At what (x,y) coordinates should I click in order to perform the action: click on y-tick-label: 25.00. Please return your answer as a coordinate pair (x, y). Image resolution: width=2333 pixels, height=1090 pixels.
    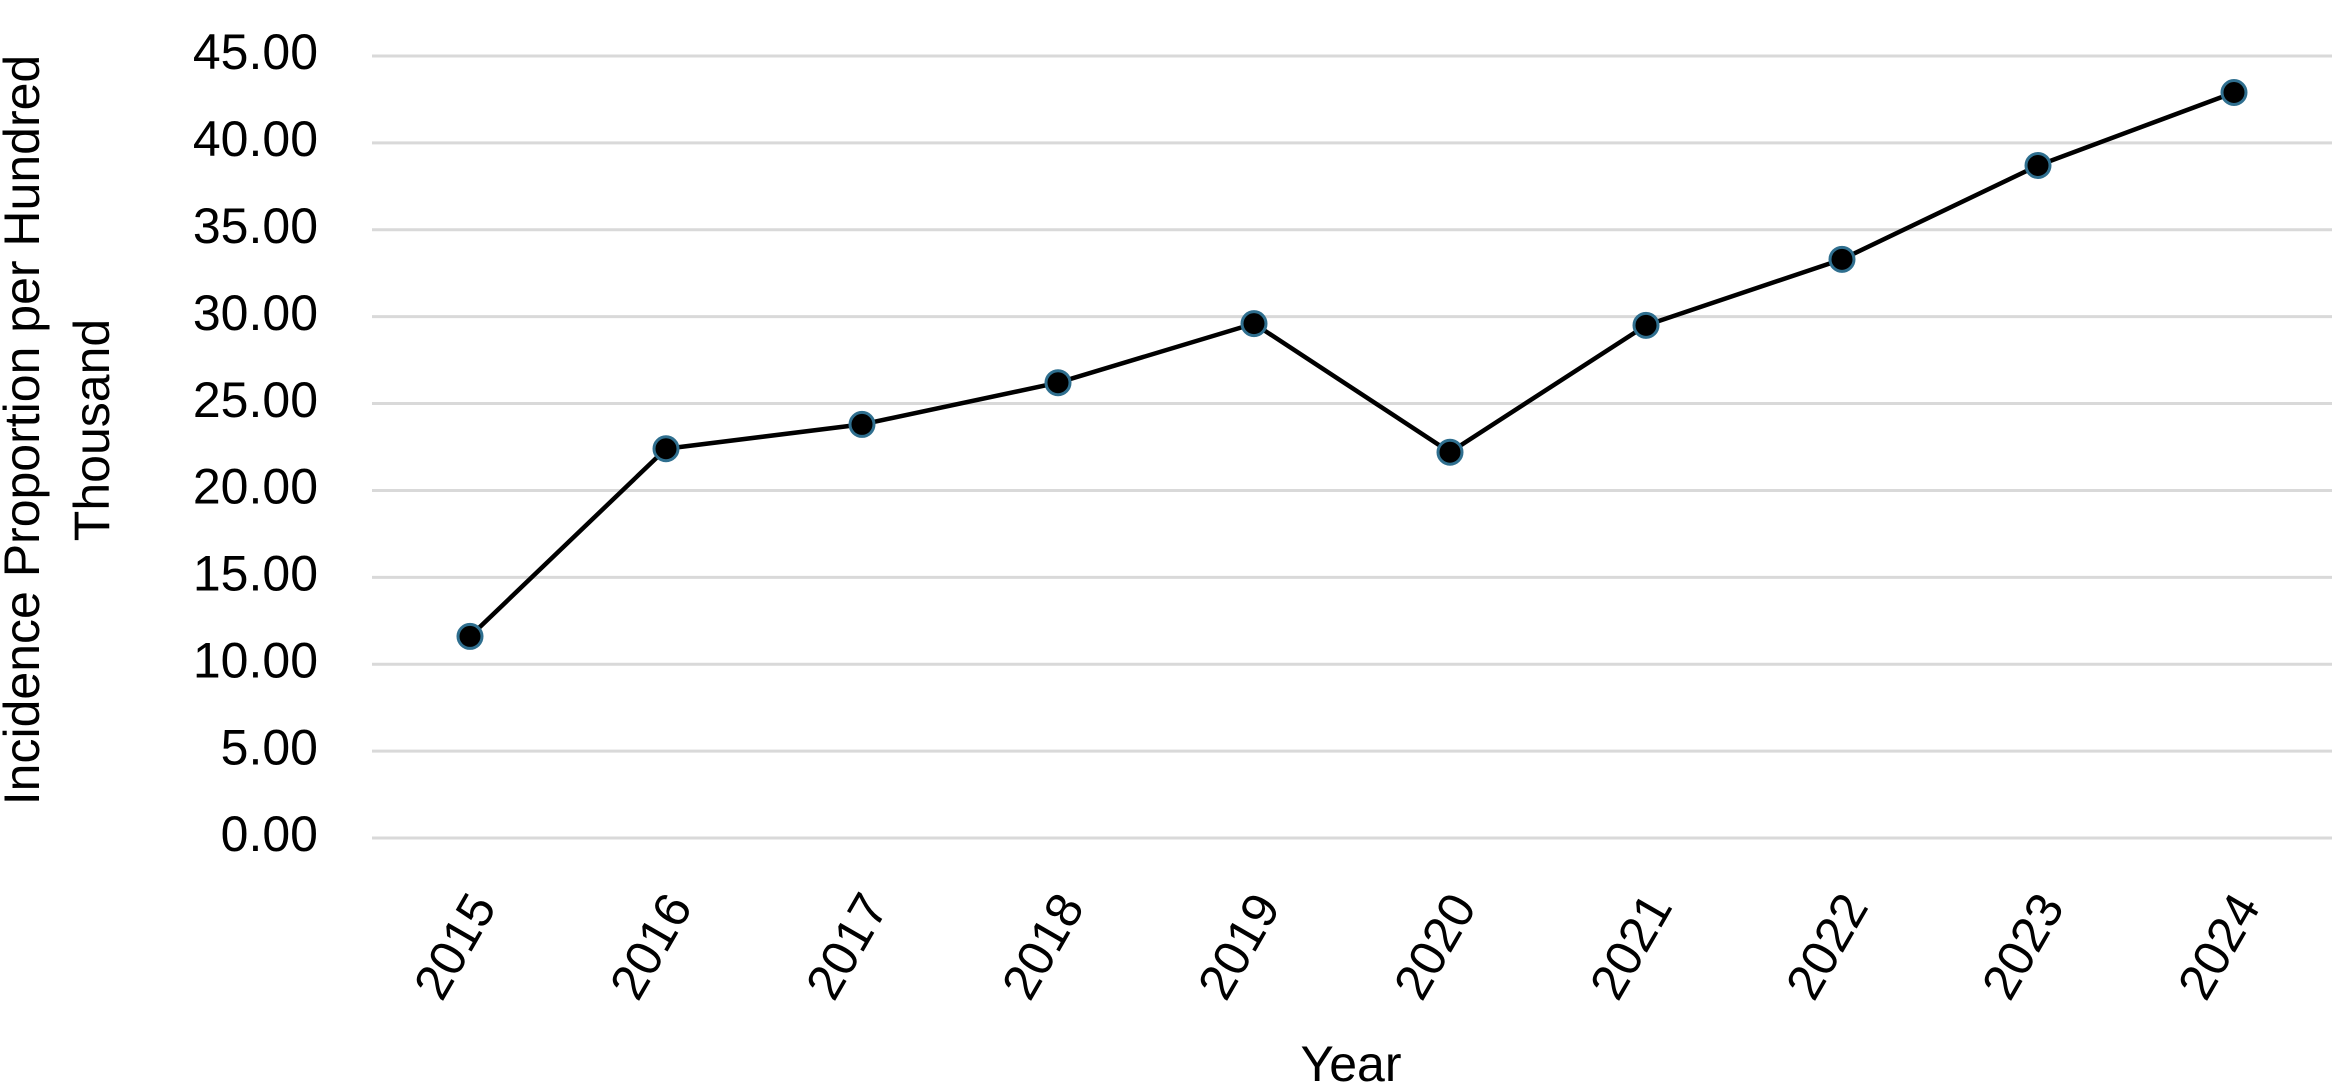
    Looking at the image, I should click on (255, 400).